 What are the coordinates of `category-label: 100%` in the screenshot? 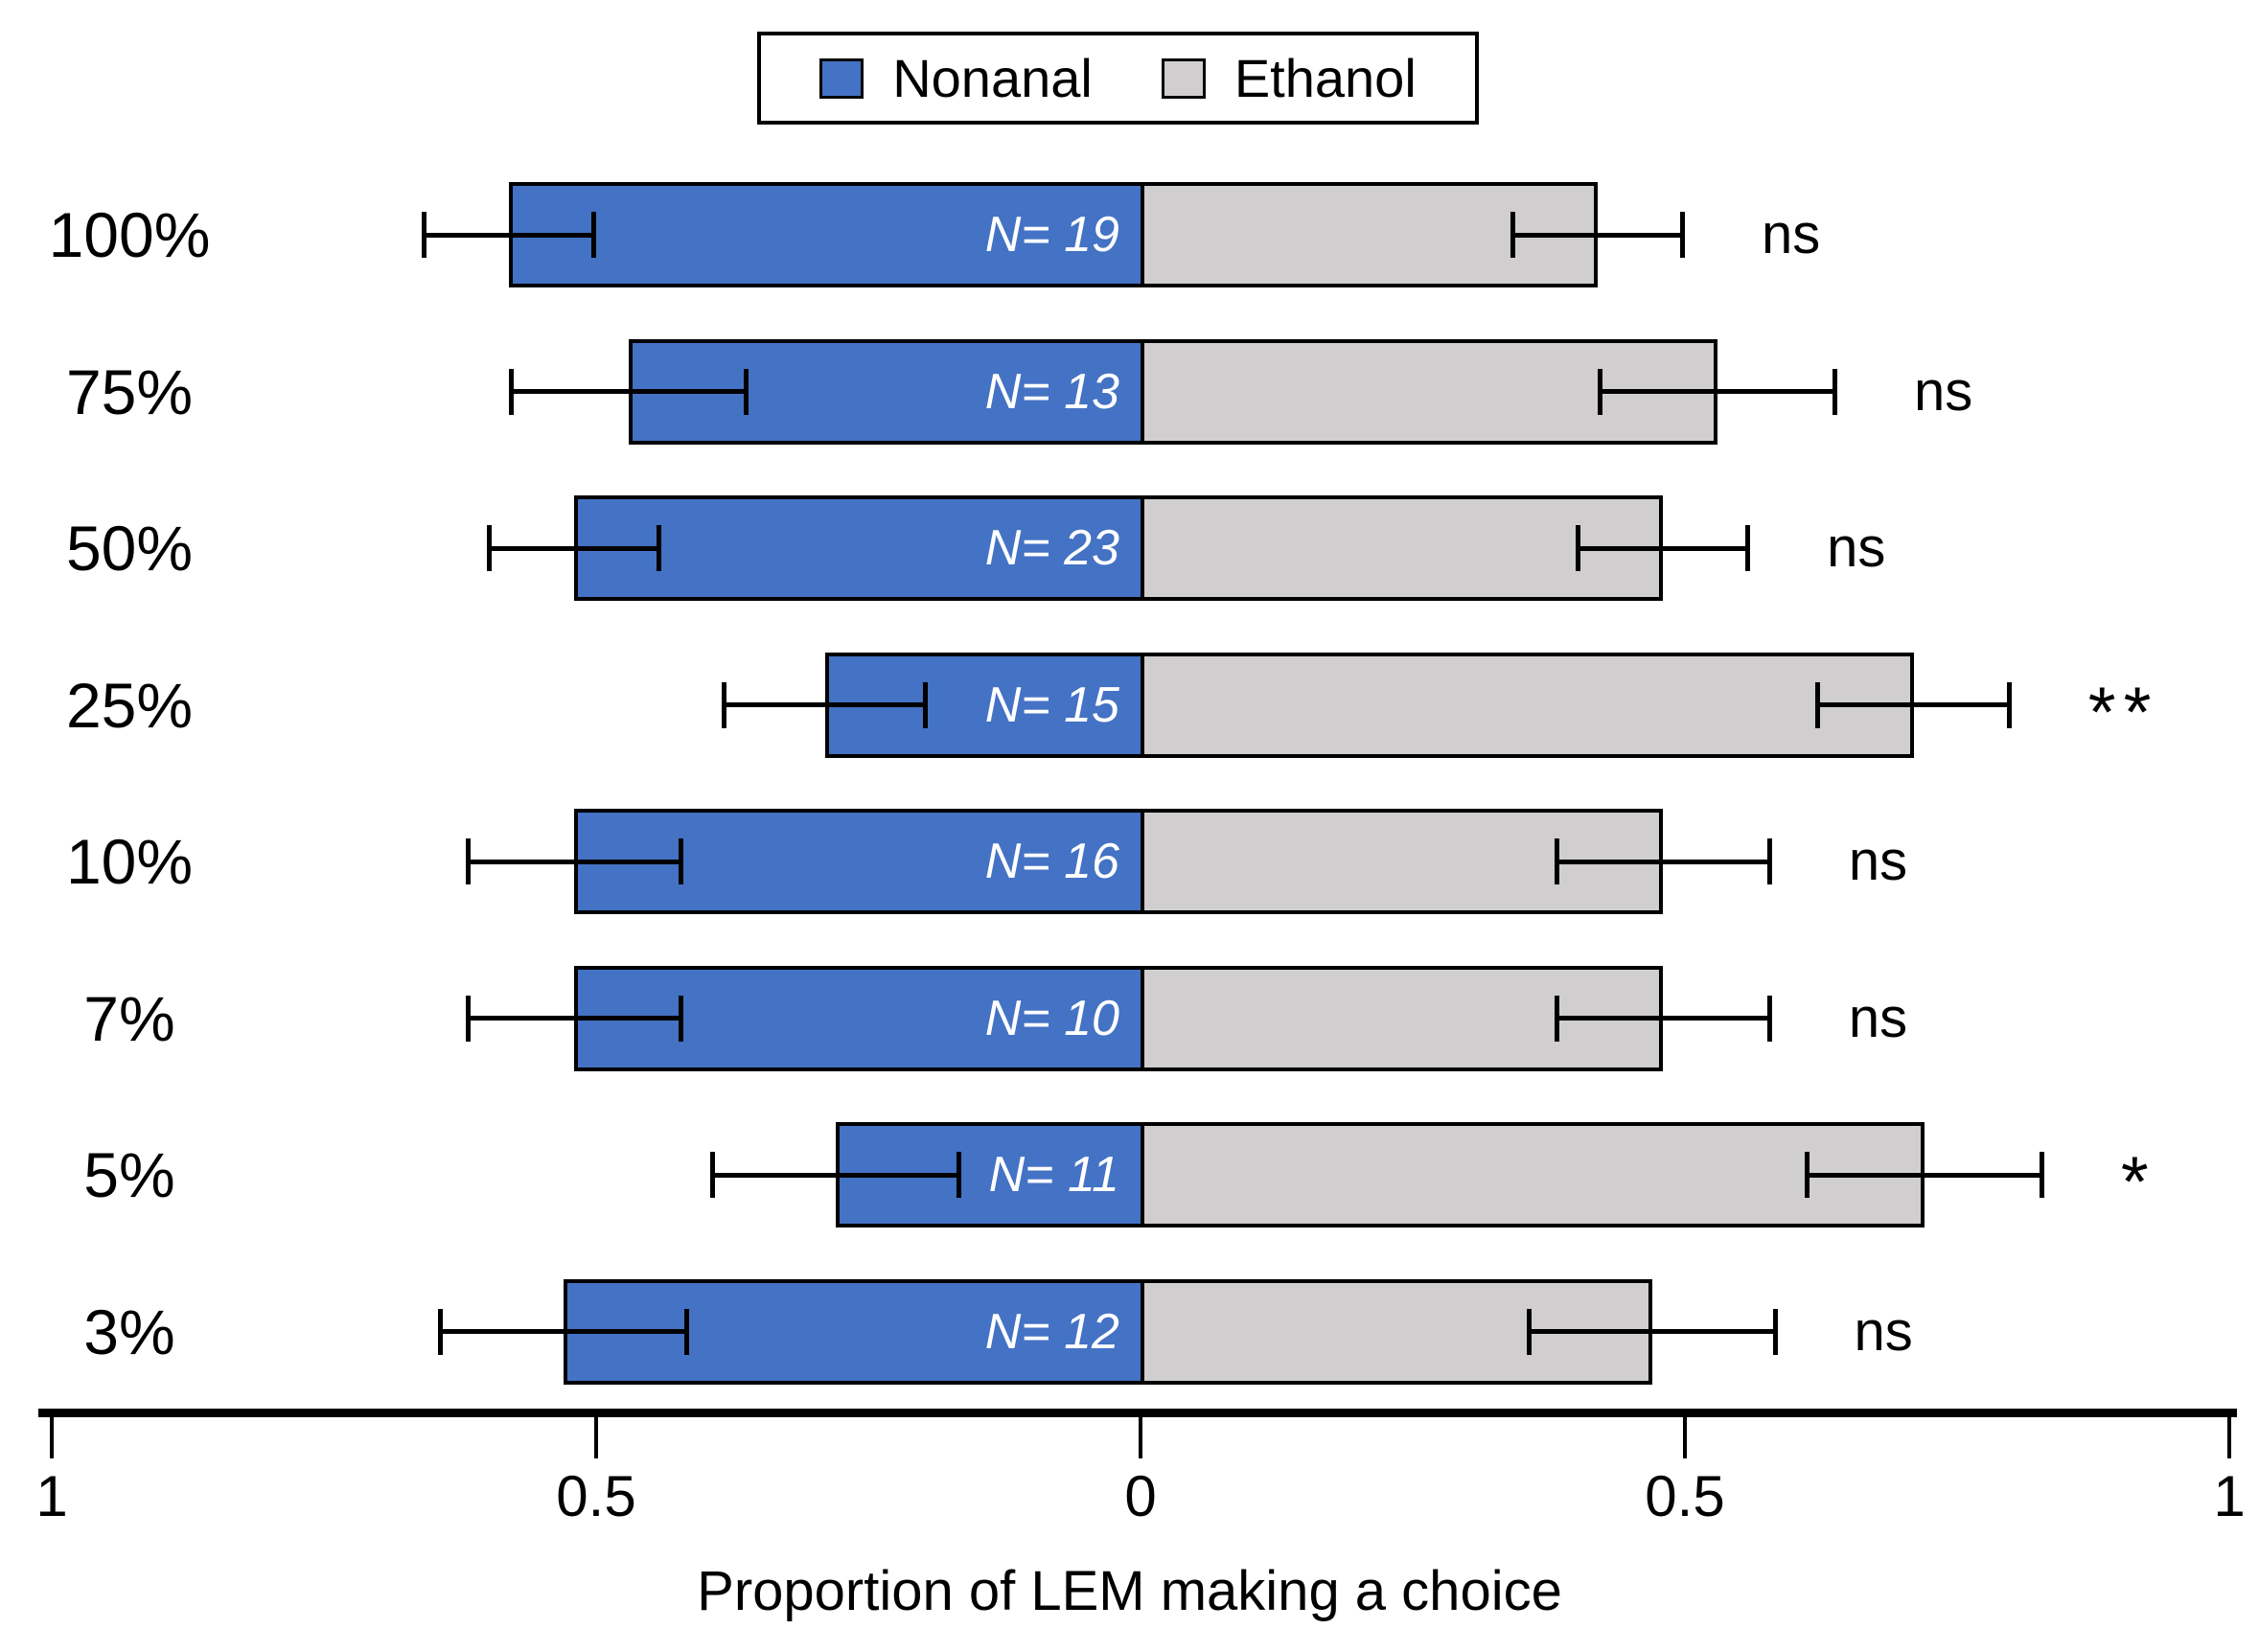 It's located at (130, 234).